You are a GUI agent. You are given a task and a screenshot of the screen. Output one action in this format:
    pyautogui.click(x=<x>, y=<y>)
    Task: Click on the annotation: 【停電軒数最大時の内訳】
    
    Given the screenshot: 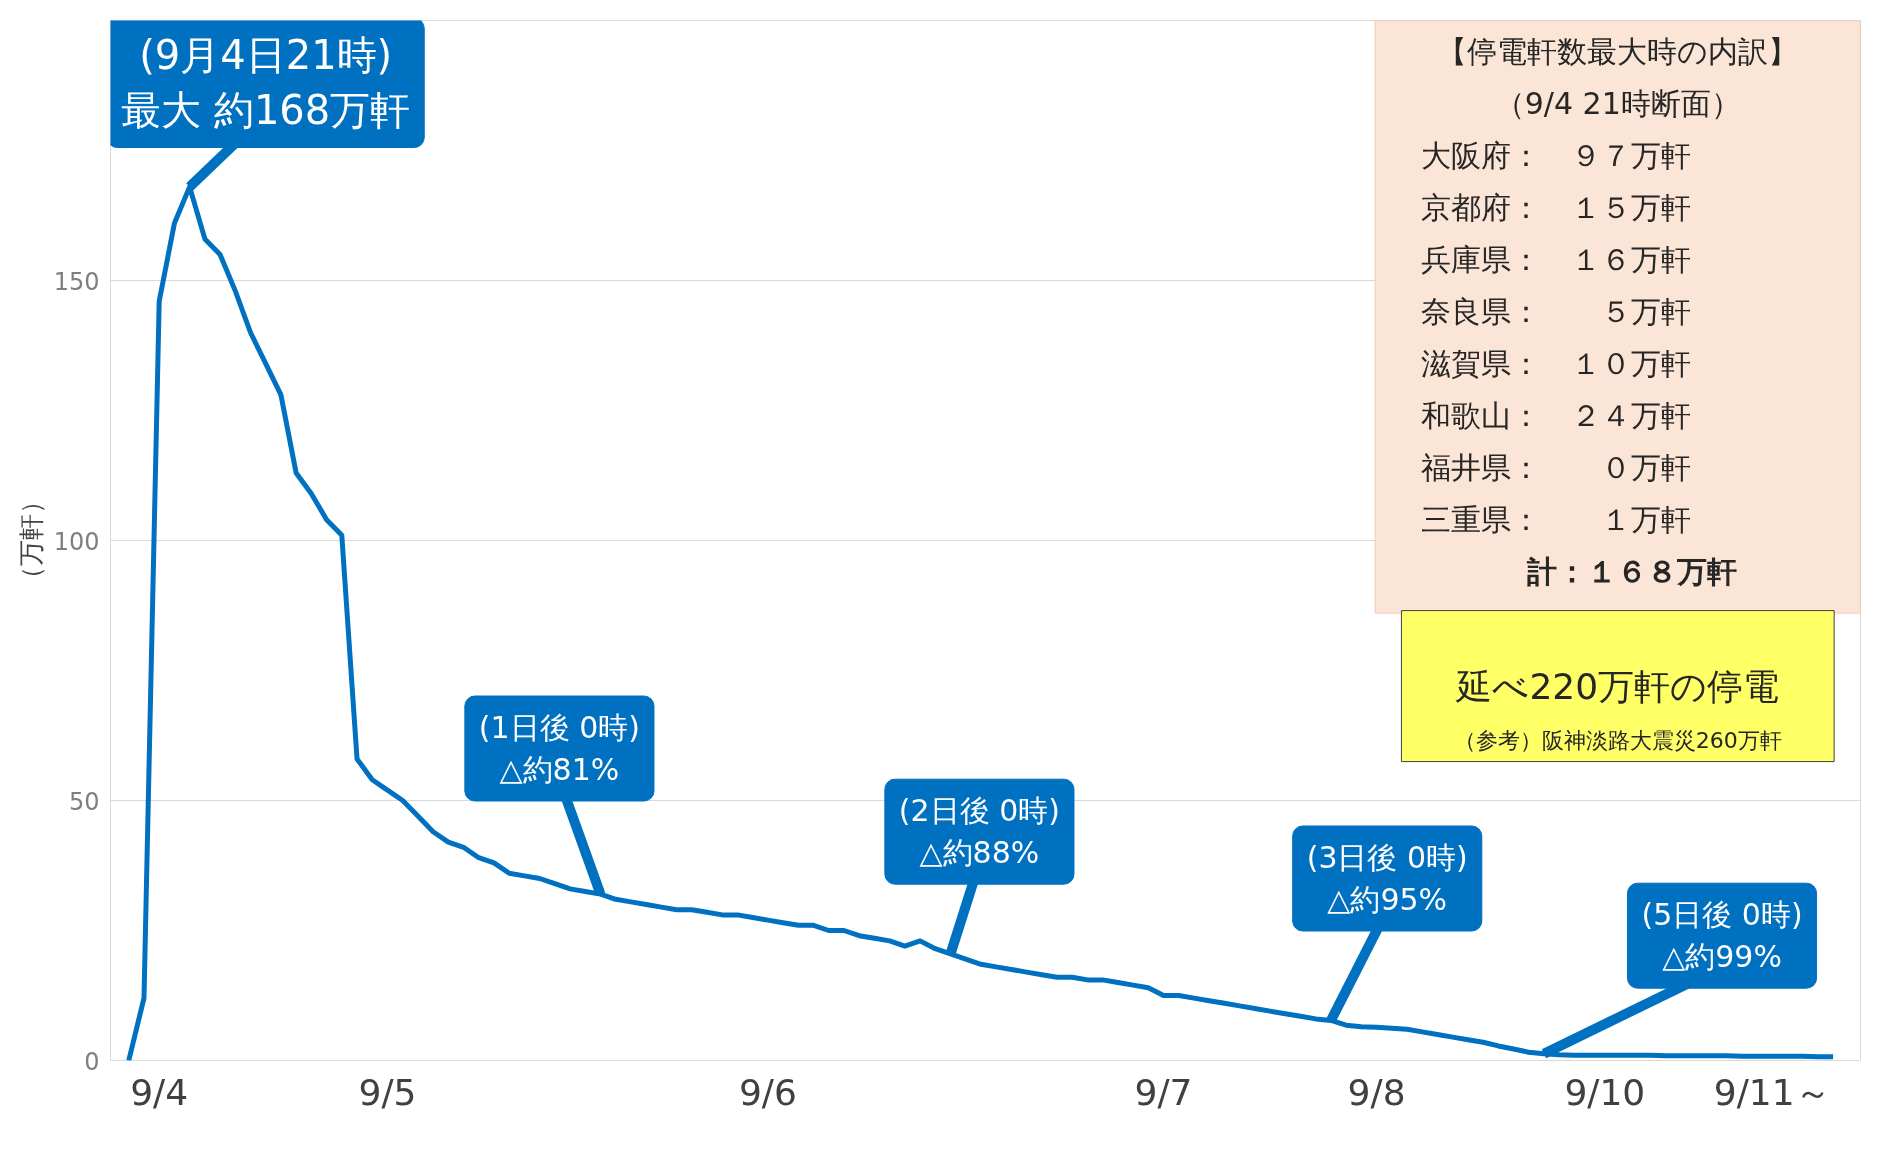 What is the action you would take?
    pyautogui.click(x=1618, y=52)
    